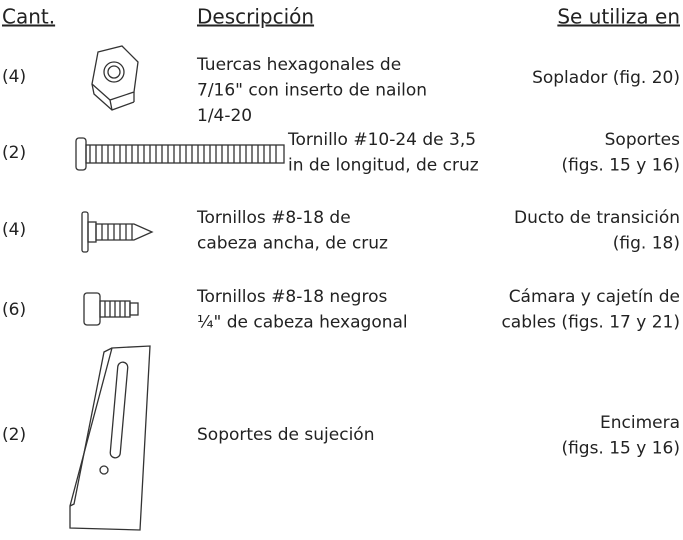 The width and height of the screenshot is (683, 540). What do you see at coordinates (302, 323) in the screenshot?
I see `description-line: ¼" de cabeza hexagonal` at bounding box center [302, 323].